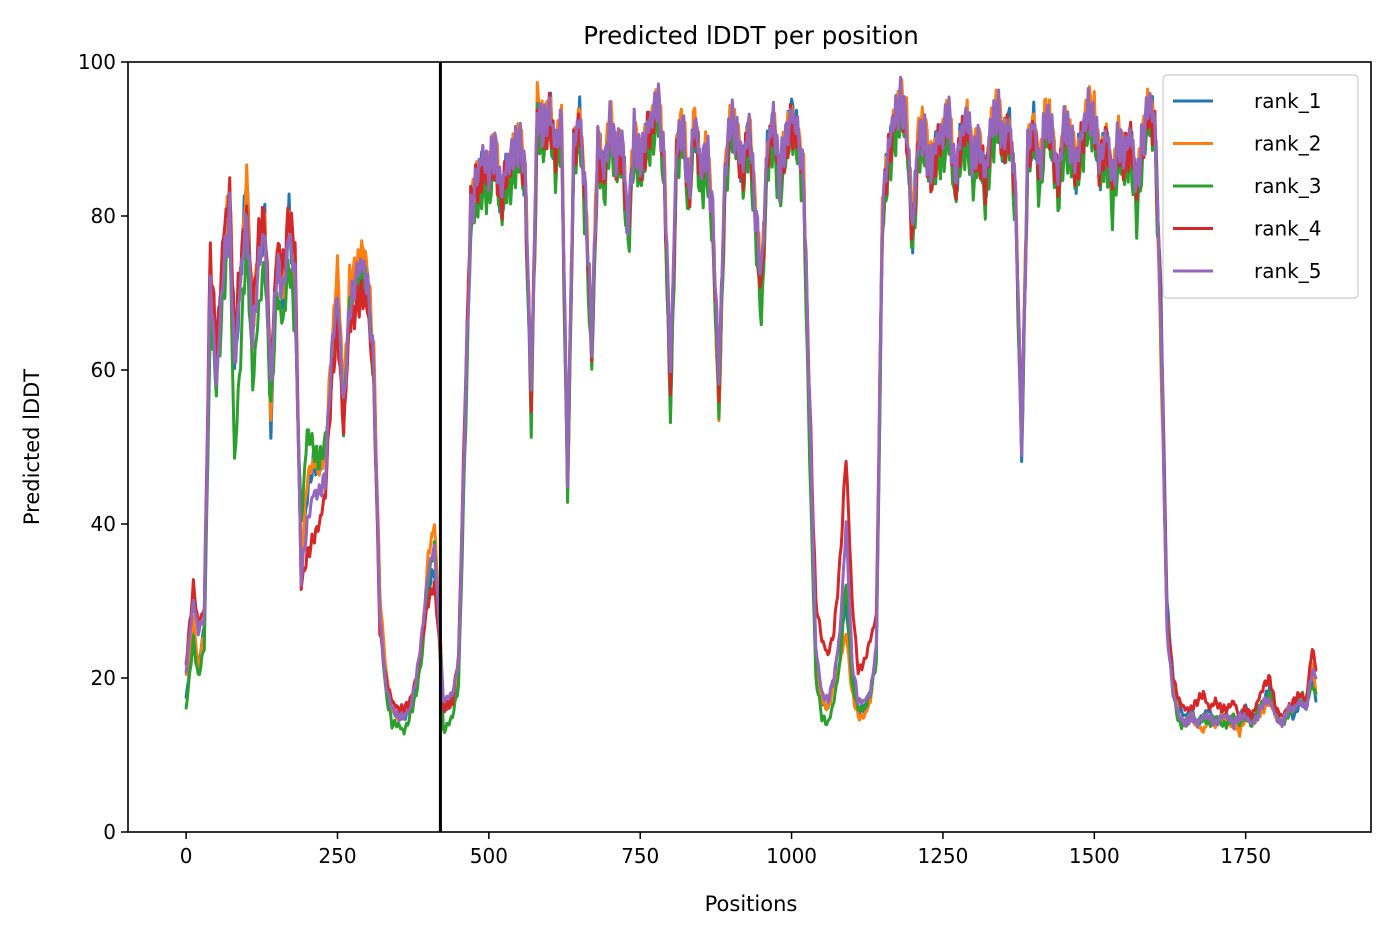 The image size is (1391, 939). Describe the element at coordinates (1287, 229) in the screenshot. I see `legend-label-rank_4: rank_4` at that location.